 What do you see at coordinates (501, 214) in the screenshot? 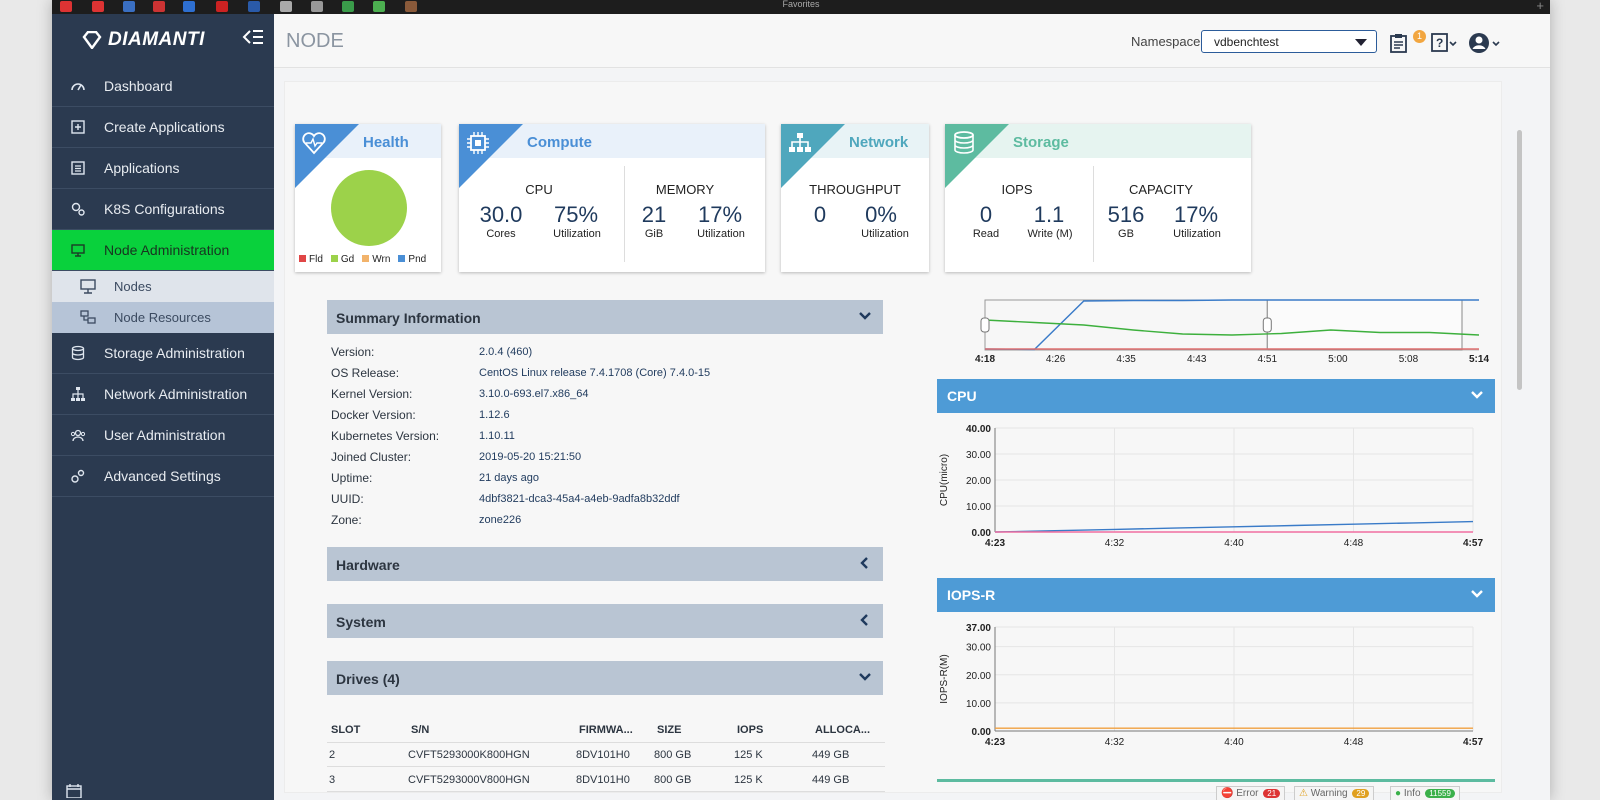
I see `cpu-cores-value: 30.0` at bounding box center [501, 214].